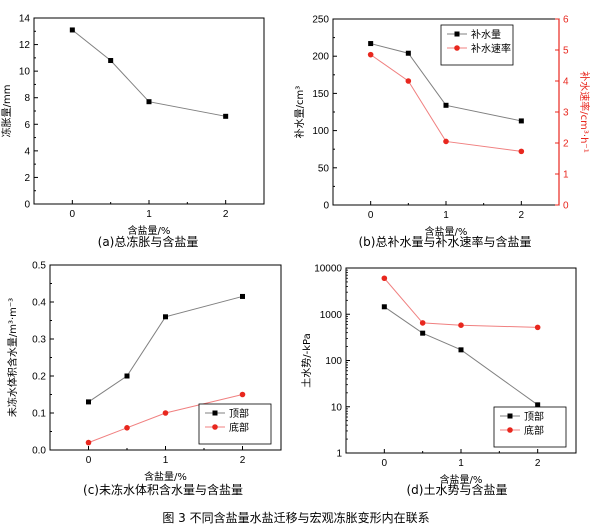  I want to click on y-tick-label: 0.0, so click(39, 451).